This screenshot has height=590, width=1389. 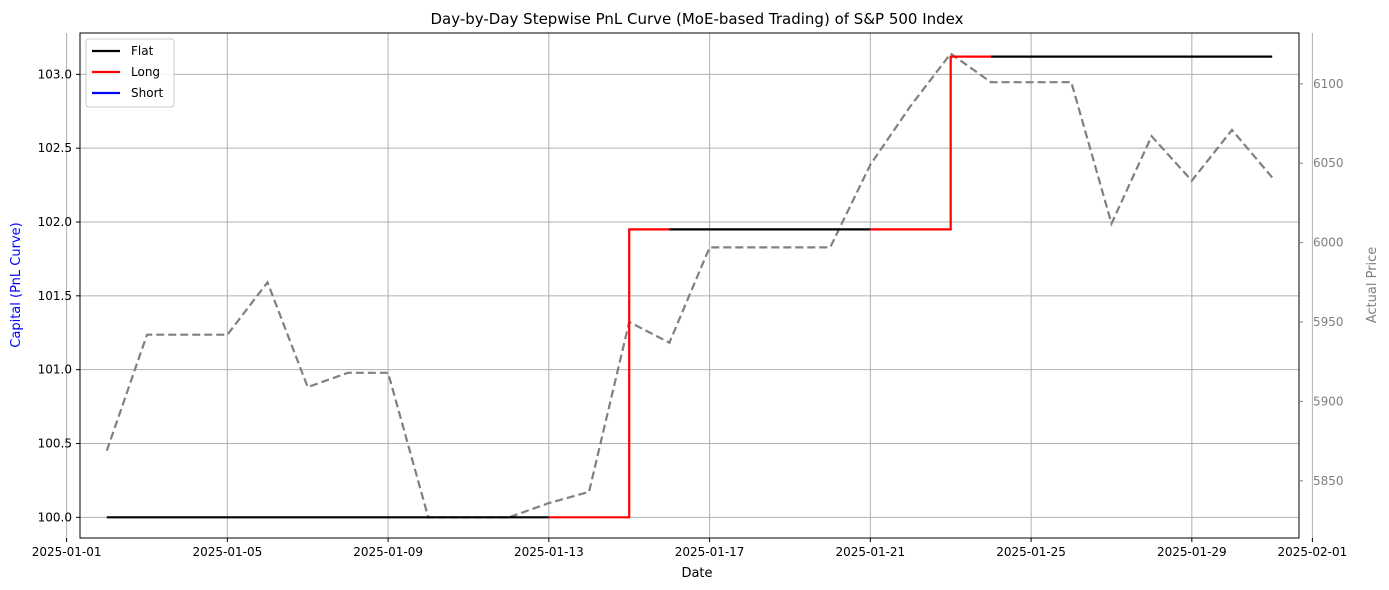 What do you see at coordinates (55, 296) in the screenshot?
I see `left-tick-label: 101.5` at bounding box center [55, 296].